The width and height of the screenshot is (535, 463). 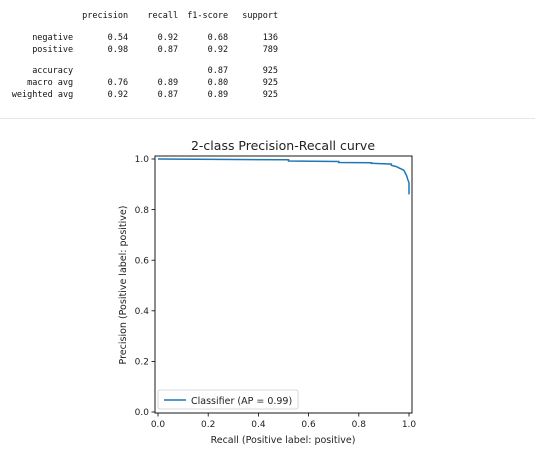 I want to click on y-tick-label: 0.0, so click(x=142, y=413).